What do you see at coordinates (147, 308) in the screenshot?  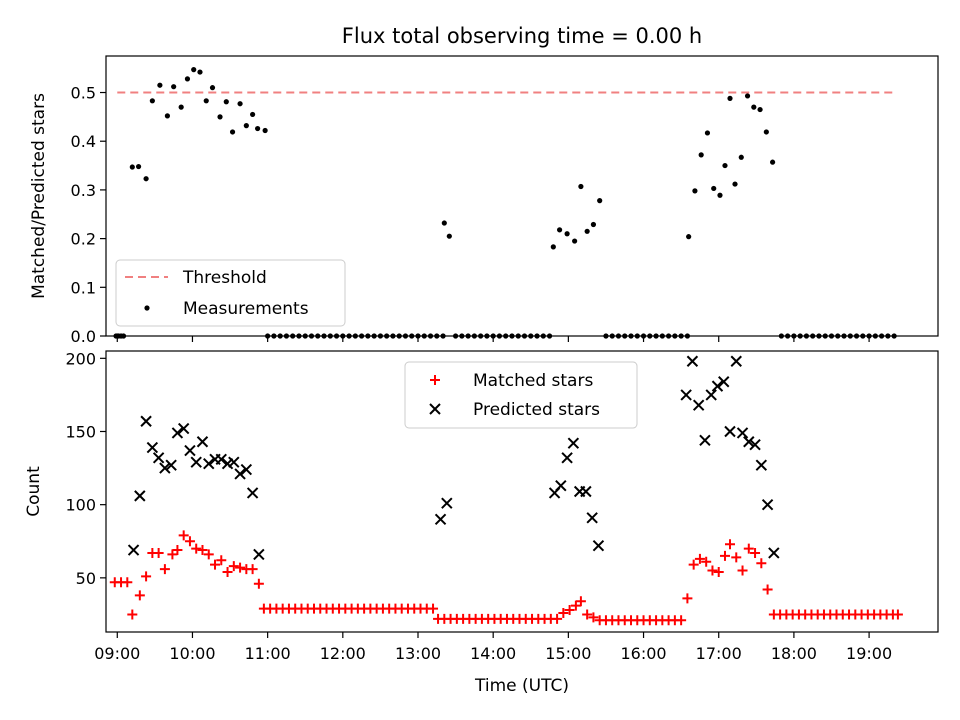 I see `legend-measurements-swatch` at bounding box center [147, 308].